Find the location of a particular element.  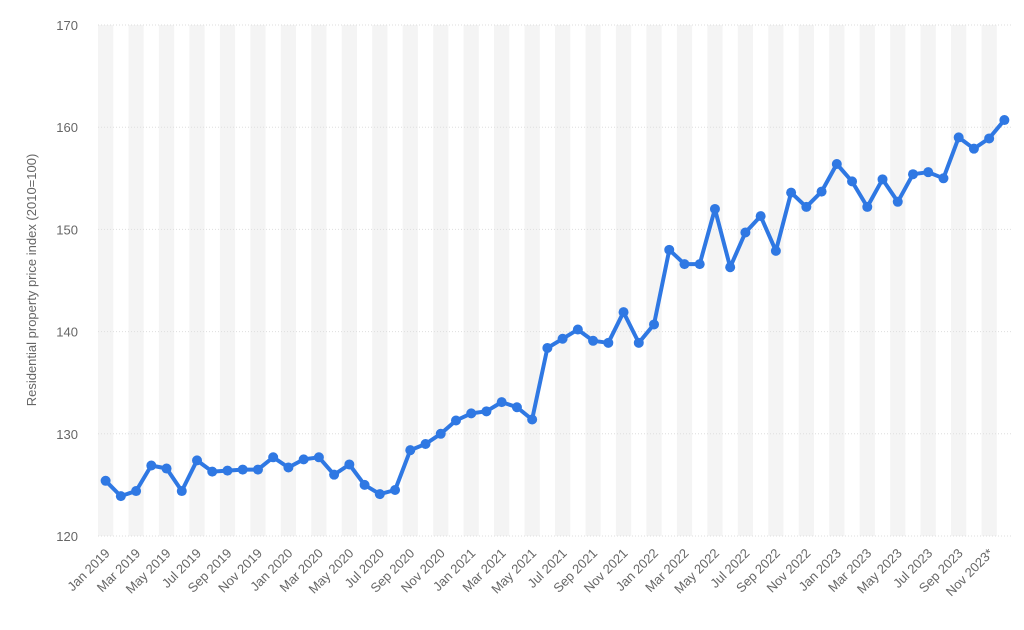

y-tick-label: 140 is located at coordinates (67, 332).